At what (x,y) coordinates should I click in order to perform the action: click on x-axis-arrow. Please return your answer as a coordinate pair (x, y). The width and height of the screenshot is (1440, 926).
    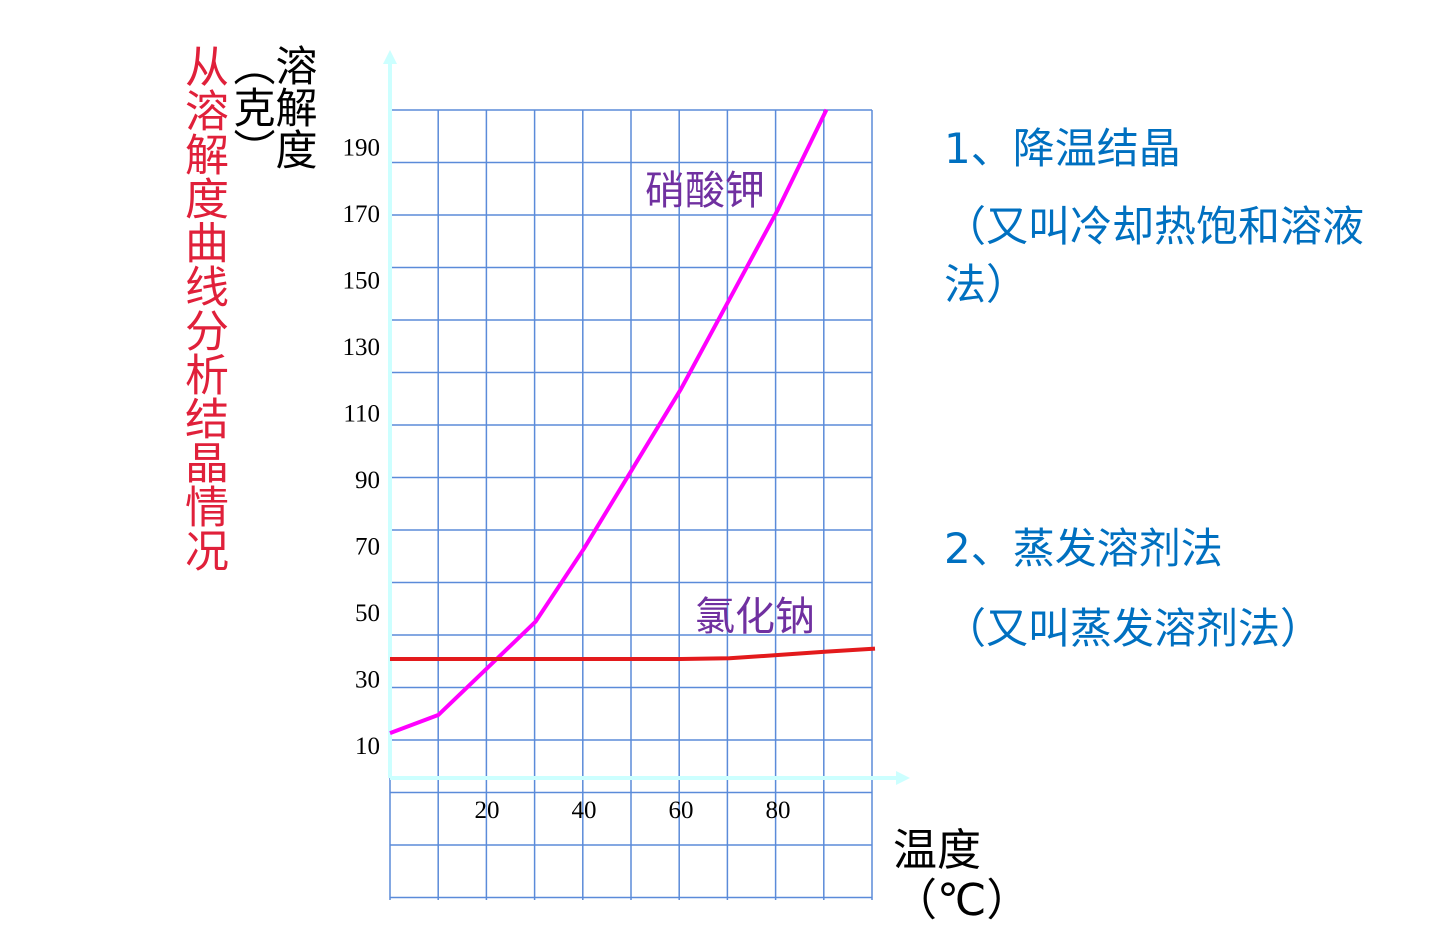
    Looking at the image, I should click on (903, 778).